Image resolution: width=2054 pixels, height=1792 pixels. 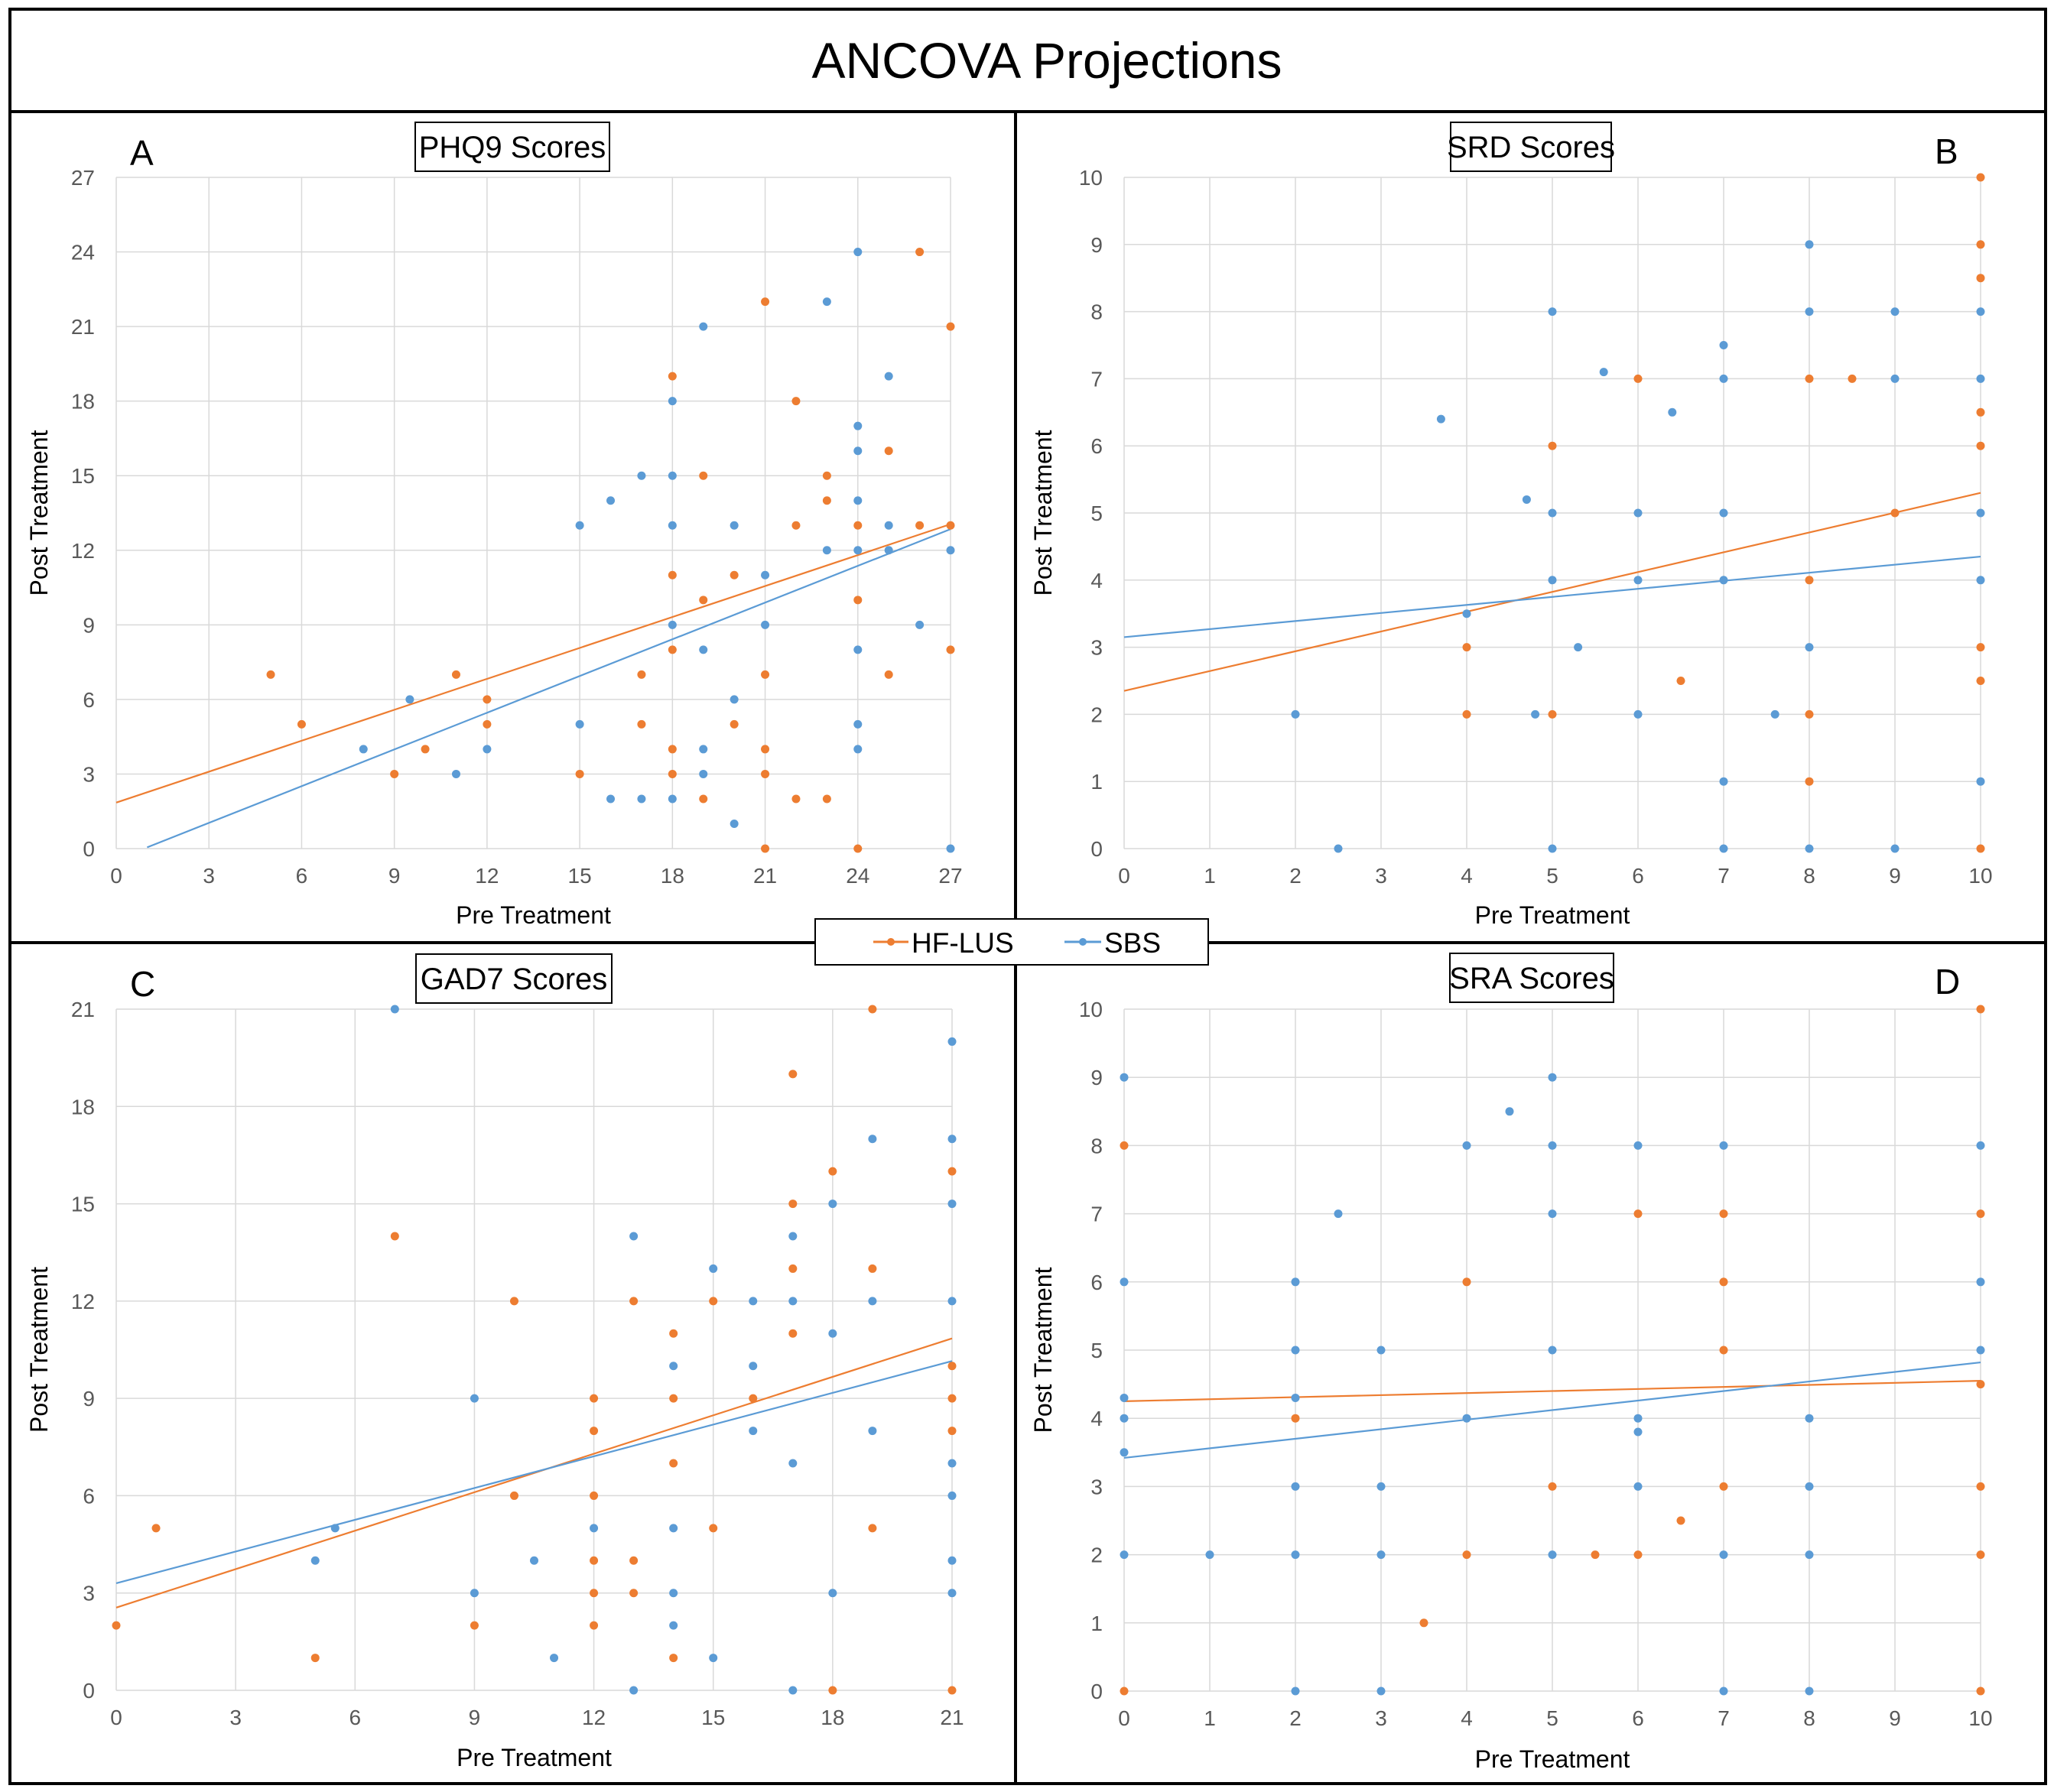 What do you see at coordinates (1096, 1692) in the screenshot?
I see `y-tick-label: 0` at bounding box center [1096, 1692].